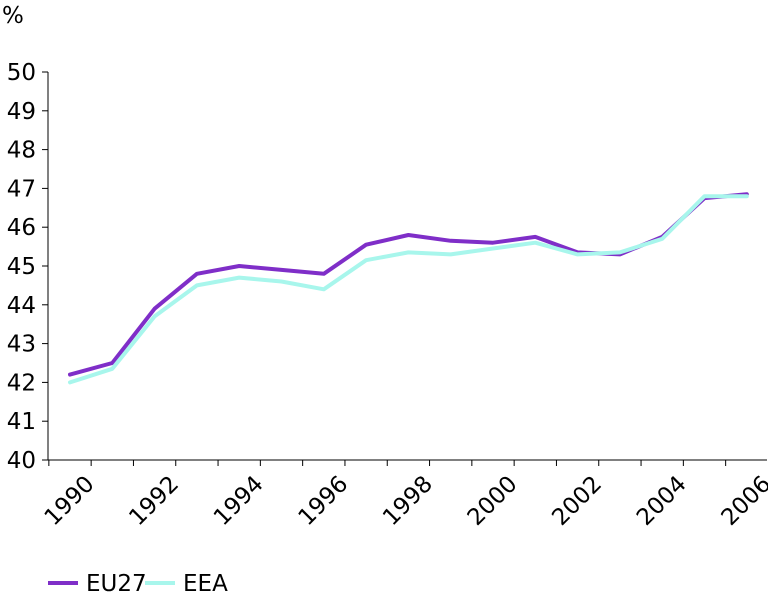 This screenshot has height=597, width=768. What do you see at coordinates (21, 189) in the screenshot?
I see `y-tick-label: 47` at bounding box center [21, 189].